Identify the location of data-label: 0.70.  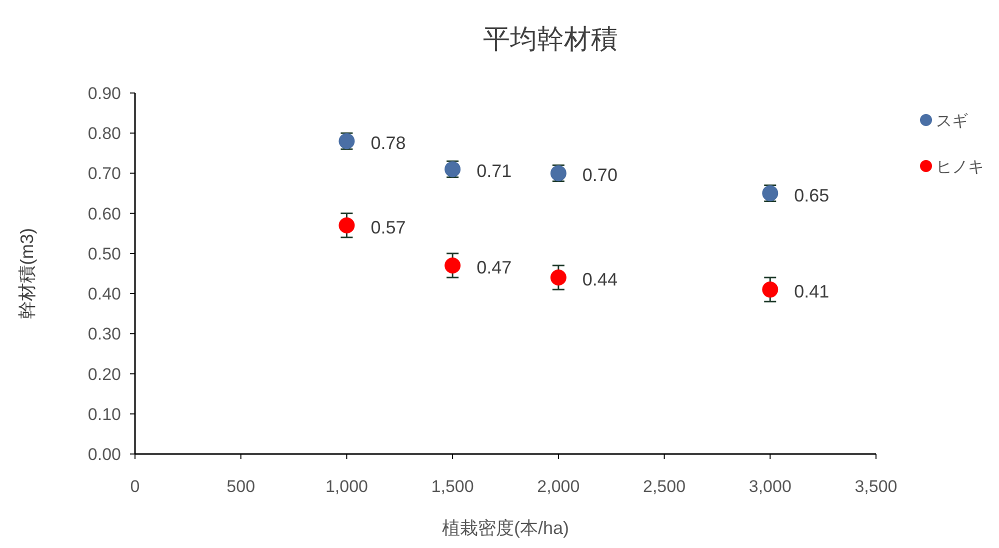
(600, 175).